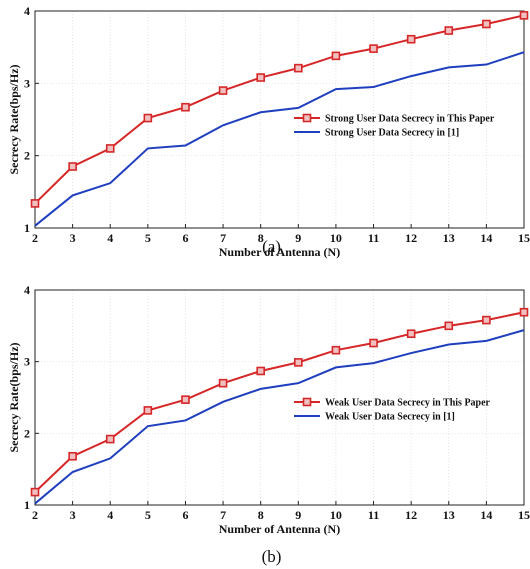 This screenshot has width=530, height=569. I want to click on x-axis-label: Number of Antenna (N), so click(279, 529).